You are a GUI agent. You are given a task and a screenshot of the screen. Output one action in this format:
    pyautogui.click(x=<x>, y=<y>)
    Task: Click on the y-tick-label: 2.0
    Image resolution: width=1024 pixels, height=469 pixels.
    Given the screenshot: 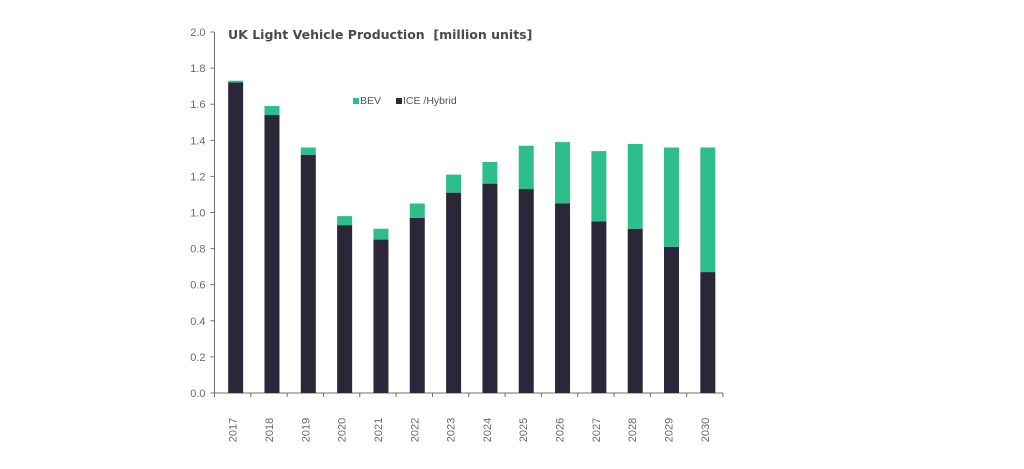 What is the action you would take?
    pyautogui.click(x=197, y=33)
    